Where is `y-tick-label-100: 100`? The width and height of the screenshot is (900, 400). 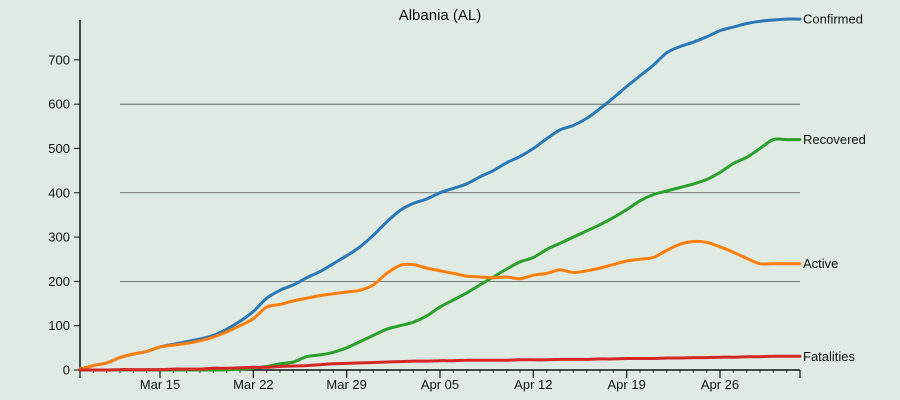 y-tick-label-100: 100 is located at coordinates (59, 325).